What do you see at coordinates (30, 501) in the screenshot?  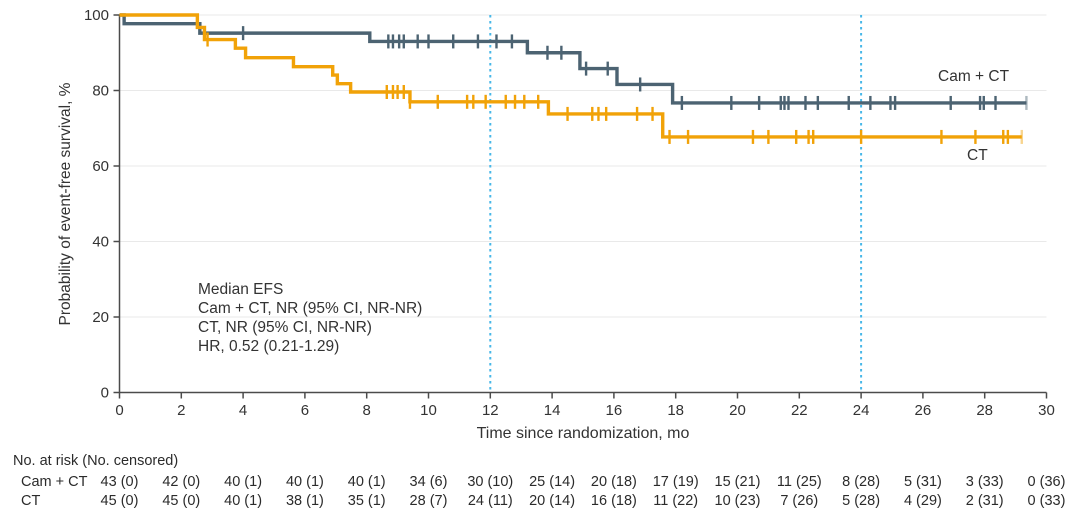 I see `risk-row-label-ct: CT` at bounding box center [30, 501].